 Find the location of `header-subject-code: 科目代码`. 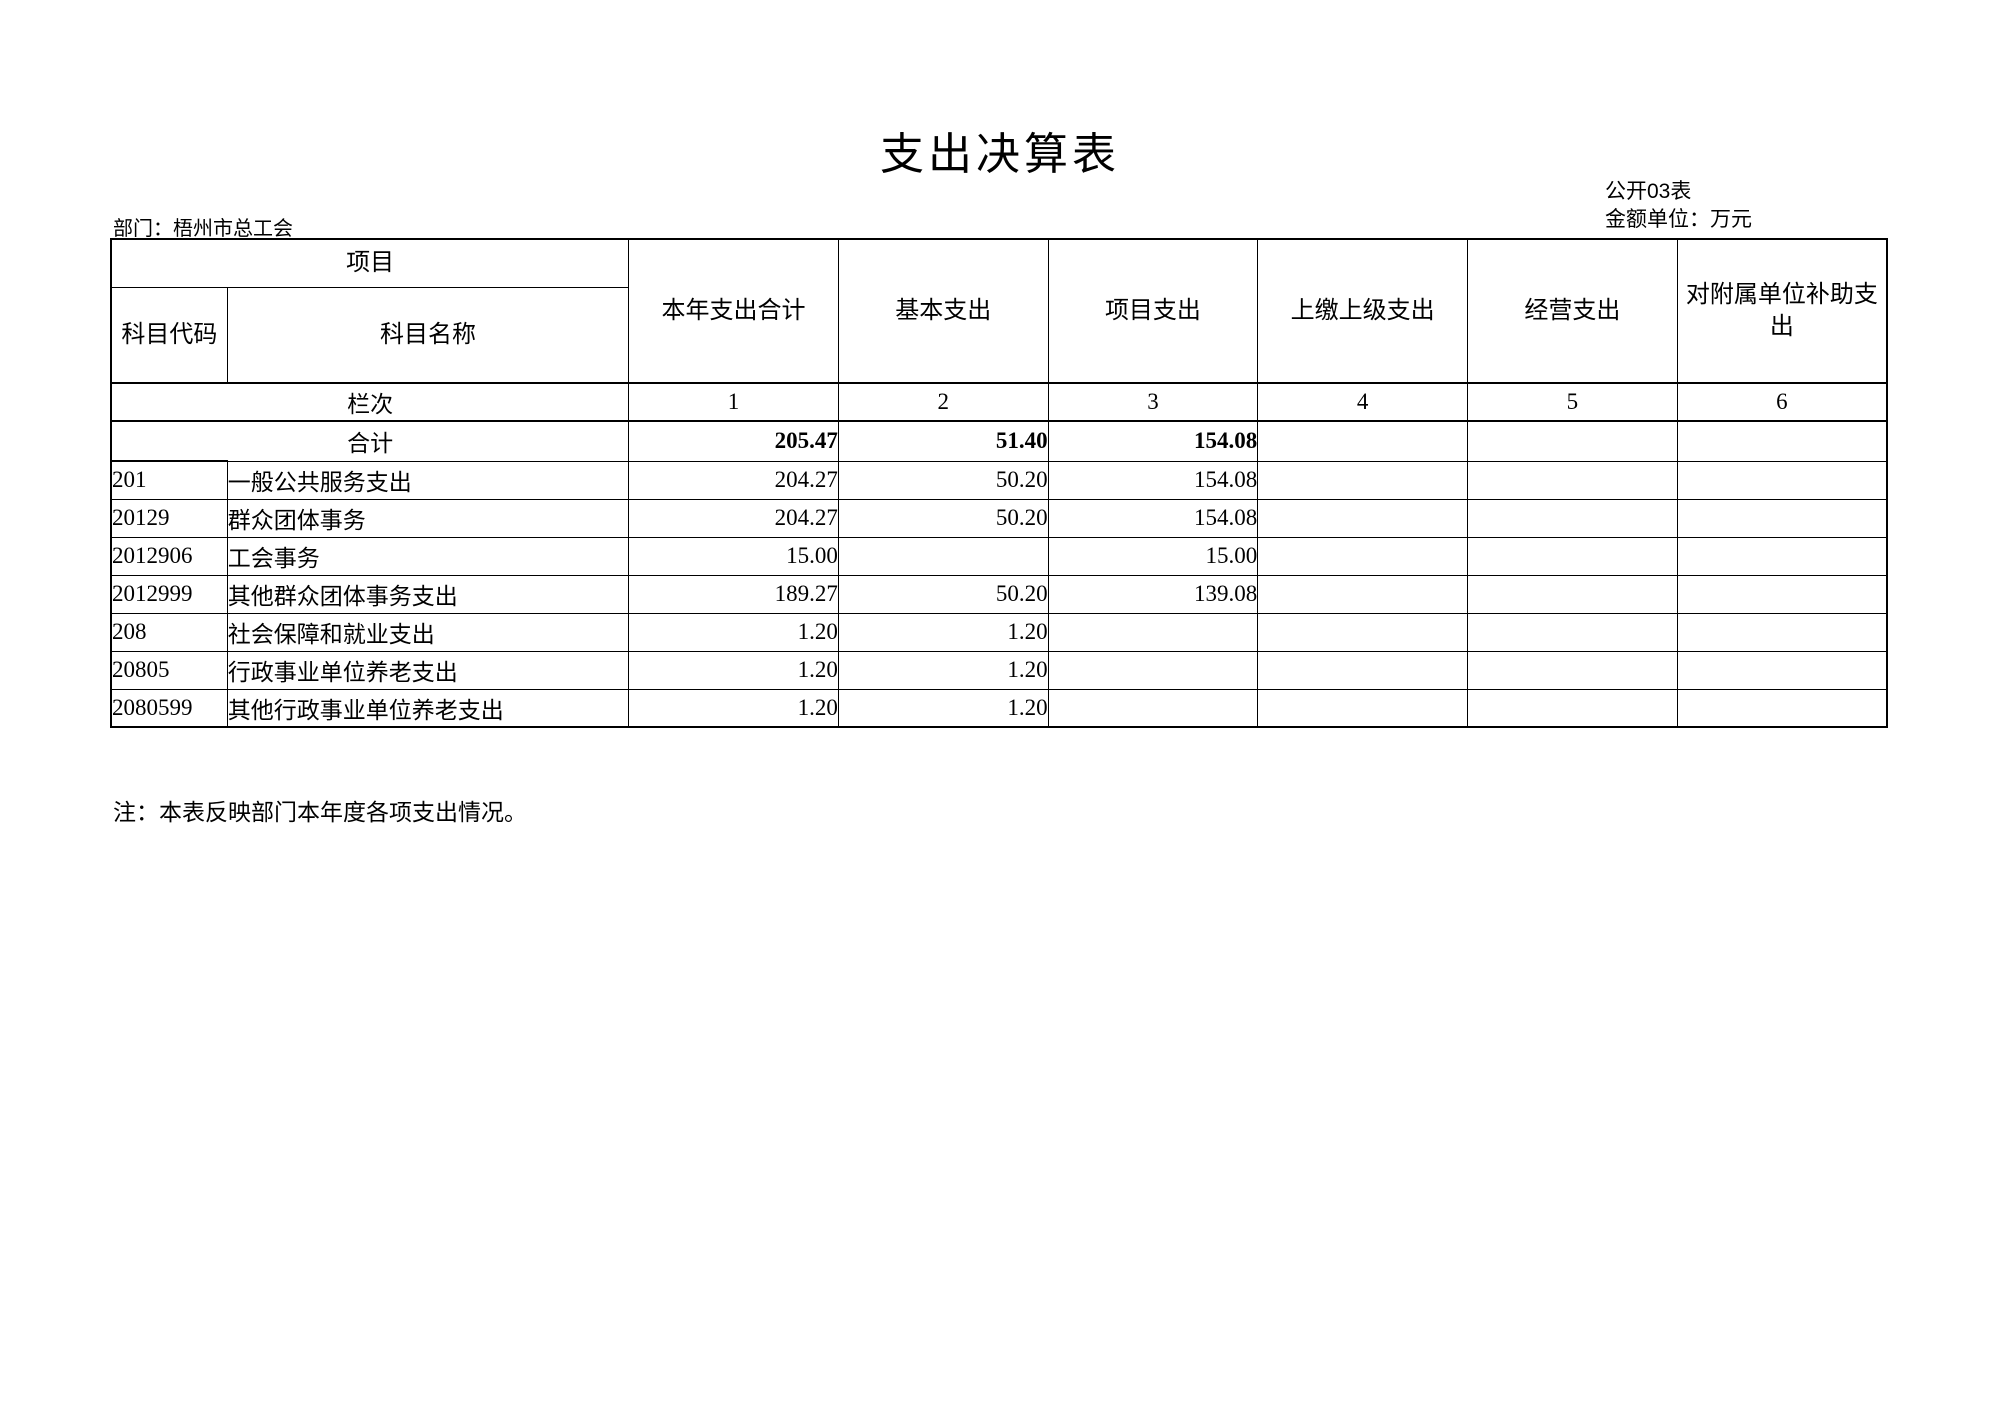

header-subject-code: 科目代码 is located at coordinates (168, 335).